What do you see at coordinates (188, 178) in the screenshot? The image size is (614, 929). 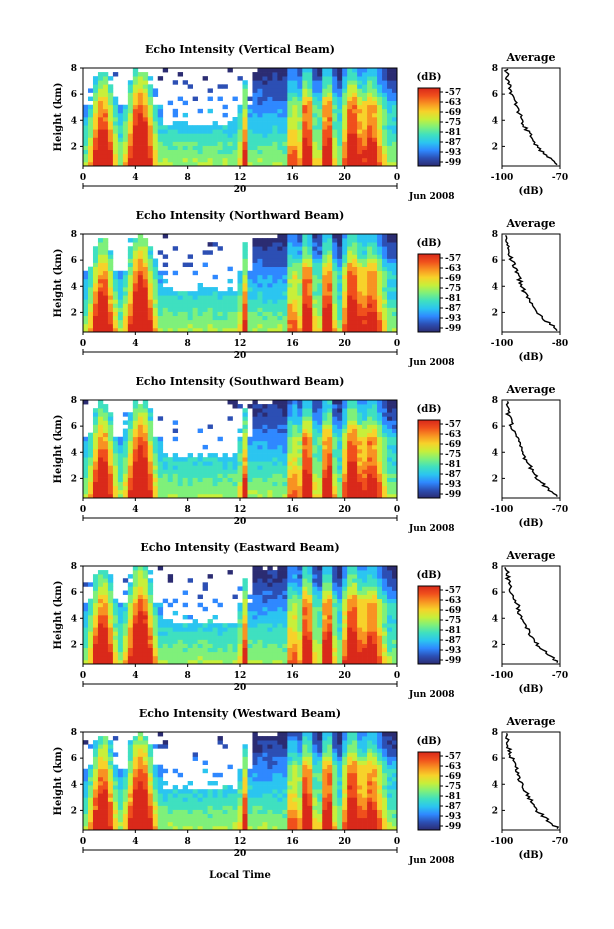 I see `x-tick-label: 8` at bounding box center [188, 178].